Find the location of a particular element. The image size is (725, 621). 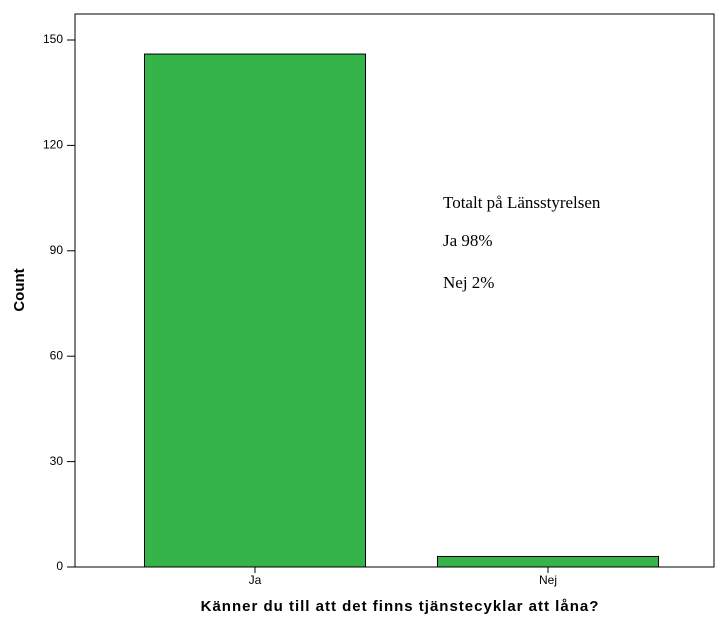

annotation: Ja 98% is located at coordinates (468, 240).